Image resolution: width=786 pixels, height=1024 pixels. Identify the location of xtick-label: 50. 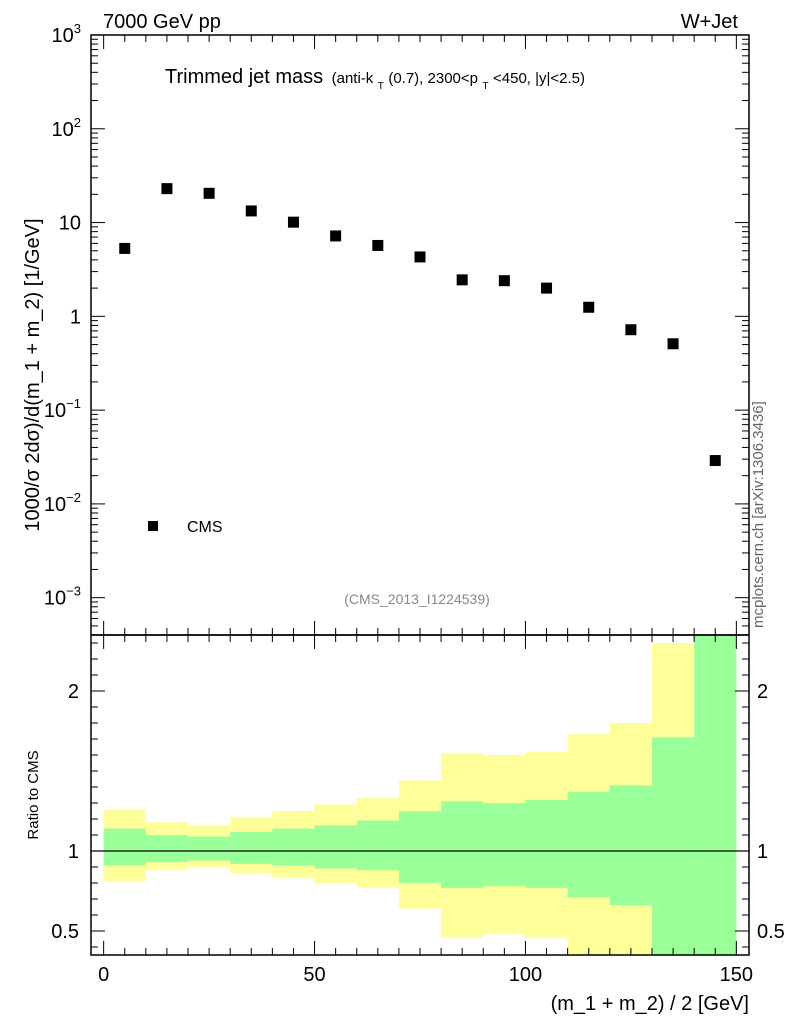
(314, 975).